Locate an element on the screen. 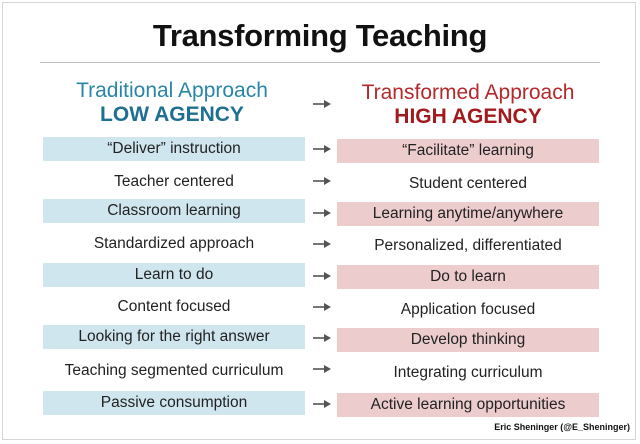  page-title: Transforming Teaching is located at coordinates (320, 35).